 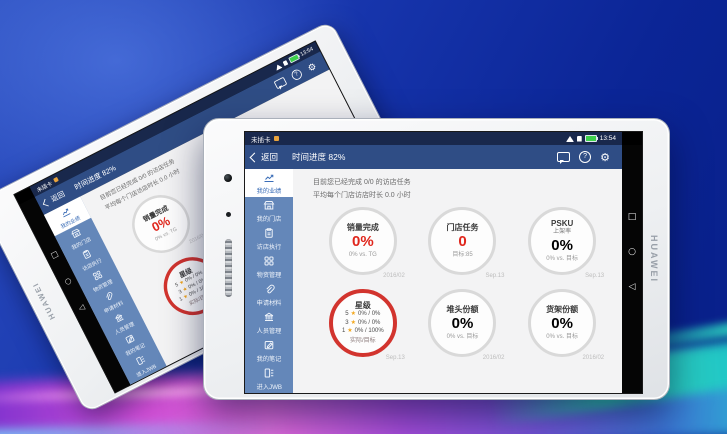 What do you see at coordinates (632, 269) in the screenshot?
I see `android-nav-bar: □ ○ ◁` at bounding box center [632, 269].